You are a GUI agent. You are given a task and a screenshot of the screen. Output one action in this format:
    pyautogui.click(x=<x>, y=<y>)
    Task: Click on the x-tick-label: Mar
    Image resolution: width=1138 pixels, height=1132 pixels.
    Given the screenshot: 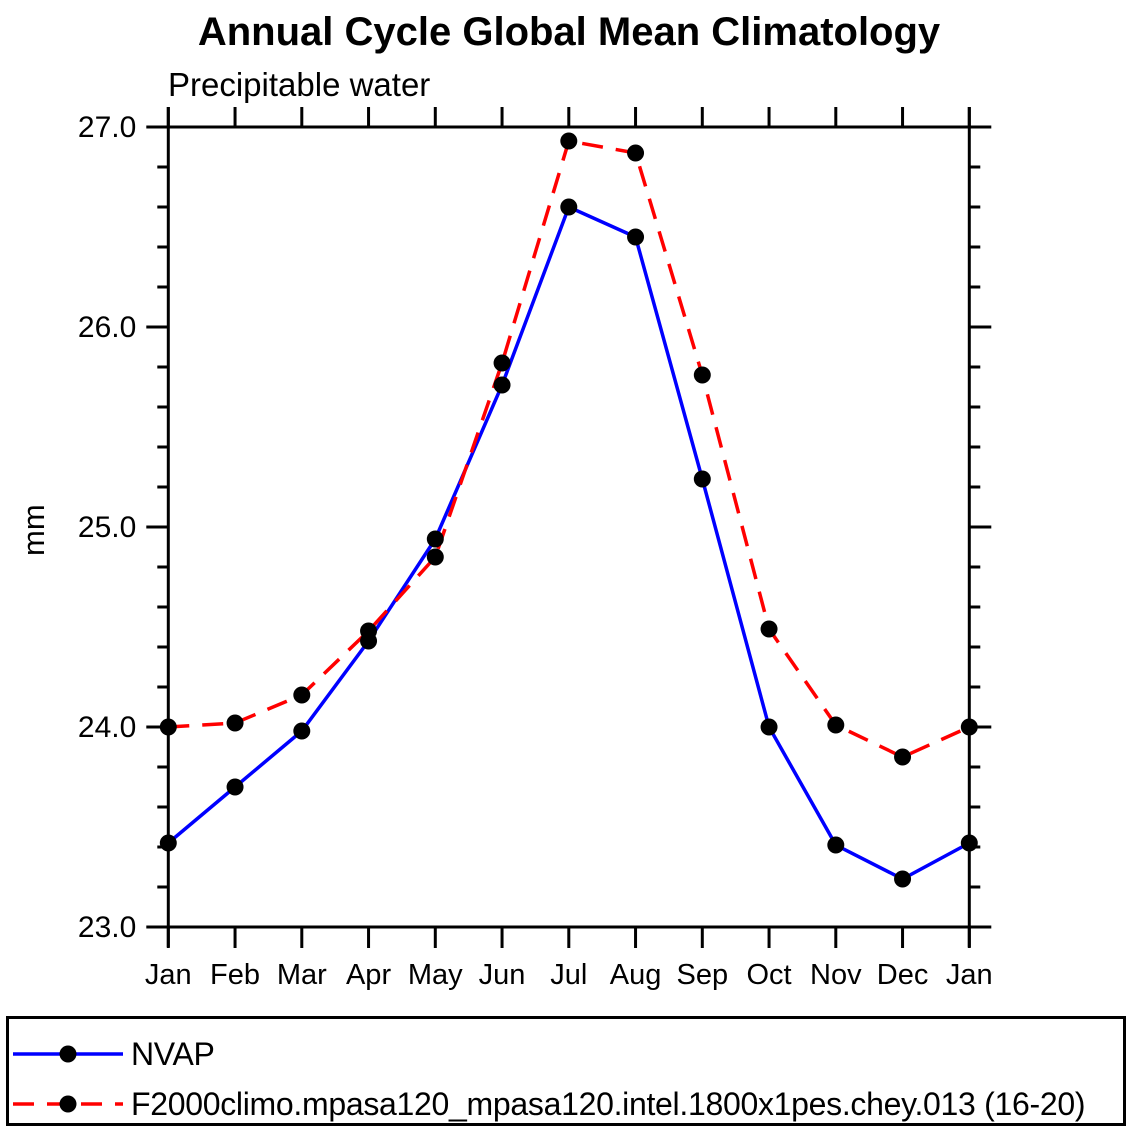 What is the action you would take?
    pyautogui.click(x=302, y=975)
    